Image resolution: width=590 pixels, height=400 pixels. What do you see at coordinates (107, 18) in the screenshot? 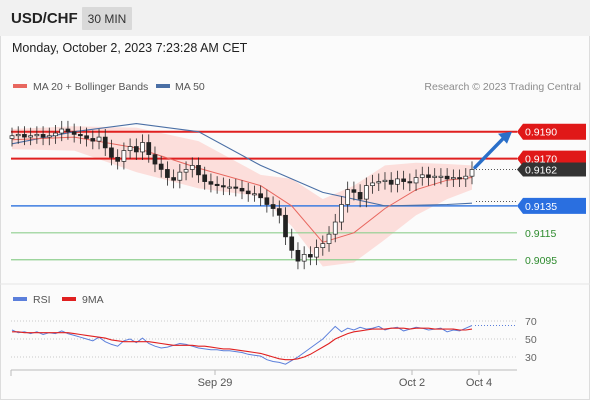
I see `timeframe-button: 30 MIN` at bounding box center [107, 18].